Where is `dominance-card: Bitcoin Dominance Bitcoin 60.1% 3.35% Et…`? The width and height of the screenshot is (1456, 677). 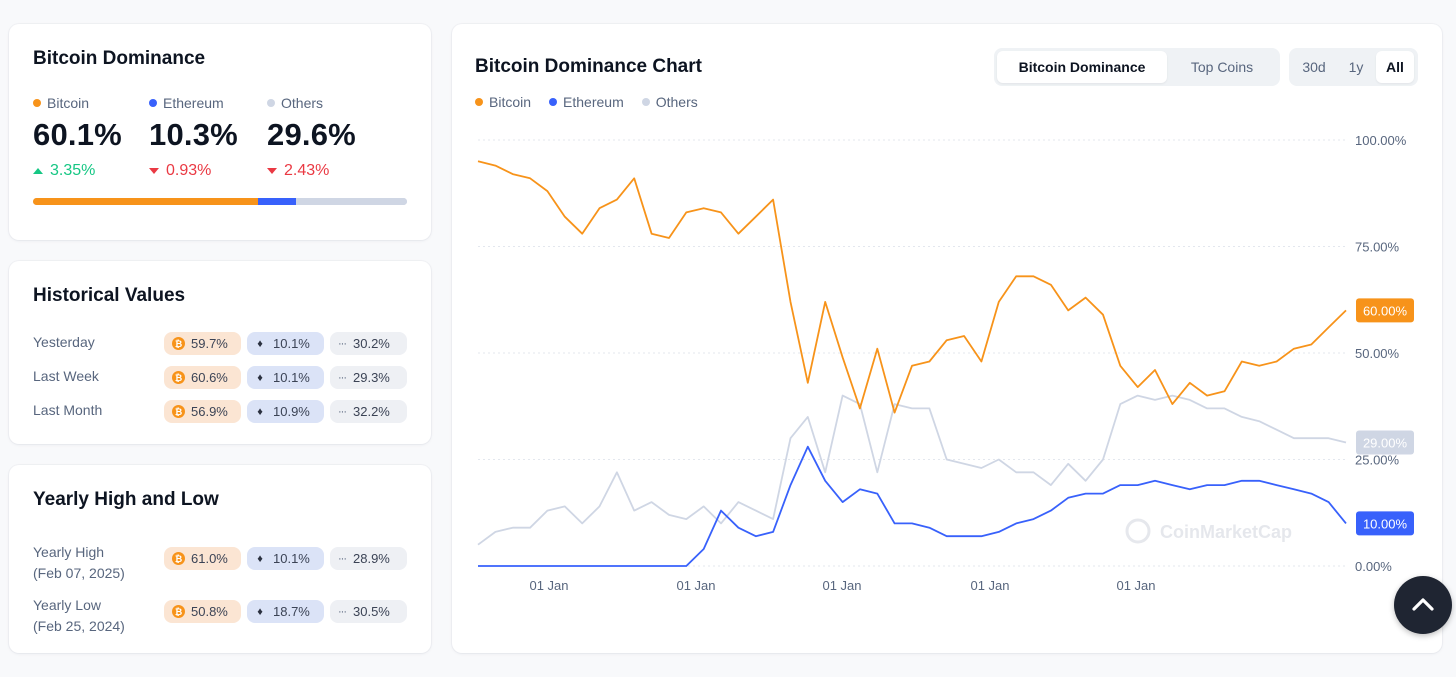
dominance-card: Bitcoin Dominance Bitcoin 60.1% 3.35% Et… is located at coordinates (220, 132).